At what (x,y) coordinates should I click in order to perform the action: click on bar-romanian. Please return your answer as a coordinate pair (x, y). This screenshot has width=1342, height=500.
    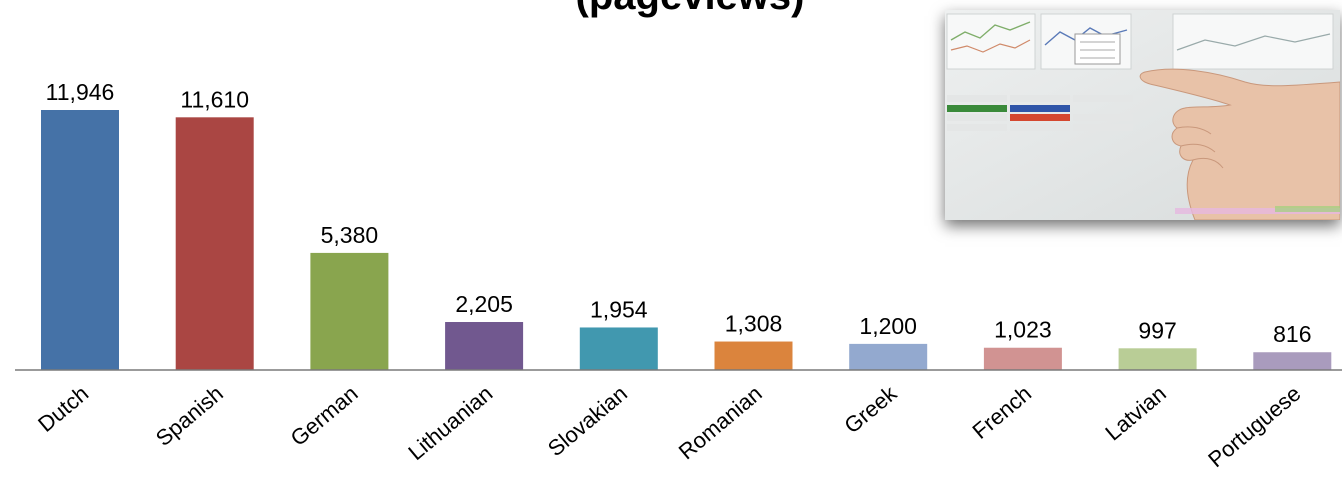
    Looking at the image, I should click on (753, 355).